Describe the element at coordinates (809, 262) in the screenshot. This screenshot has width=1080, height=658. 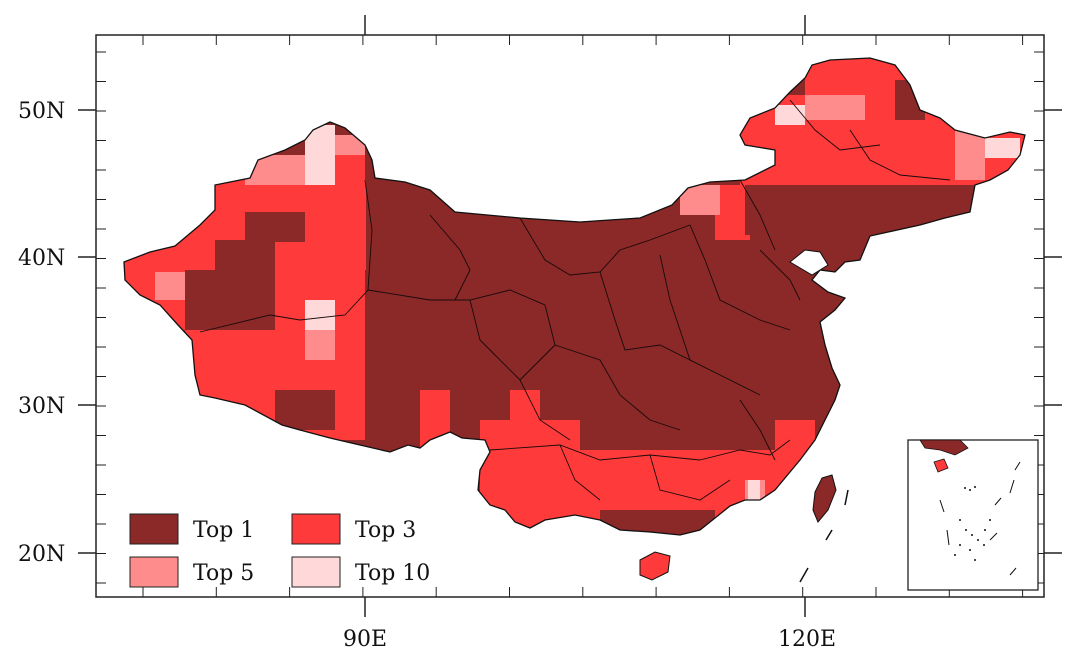
I see `bohai-coast` at that location.